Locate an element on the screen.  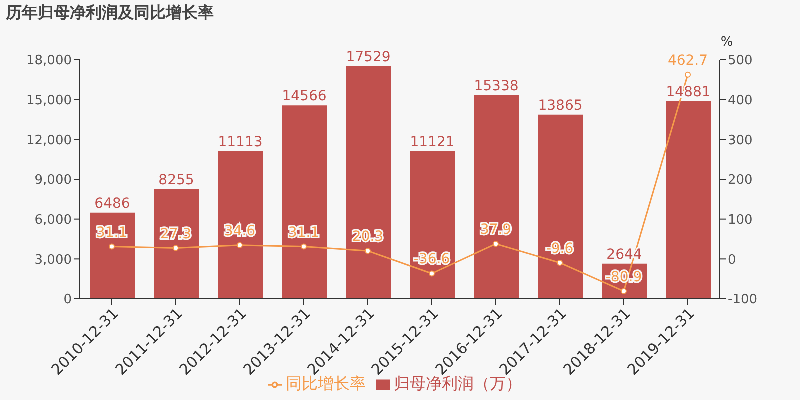
y2-axis-title: % is located at coordinates (727, 42).